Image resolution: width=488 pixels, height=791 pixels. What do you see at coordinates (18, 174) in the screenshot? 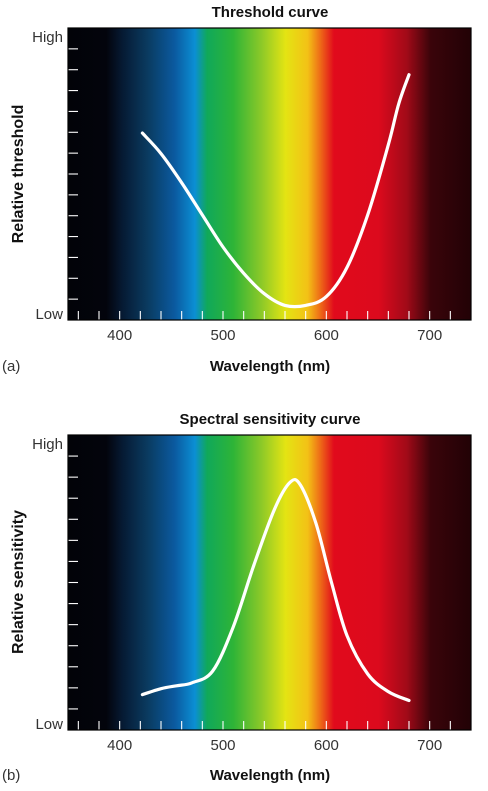
I see `y-axis-label: Relative threshold` at bounding box center [18, 174].